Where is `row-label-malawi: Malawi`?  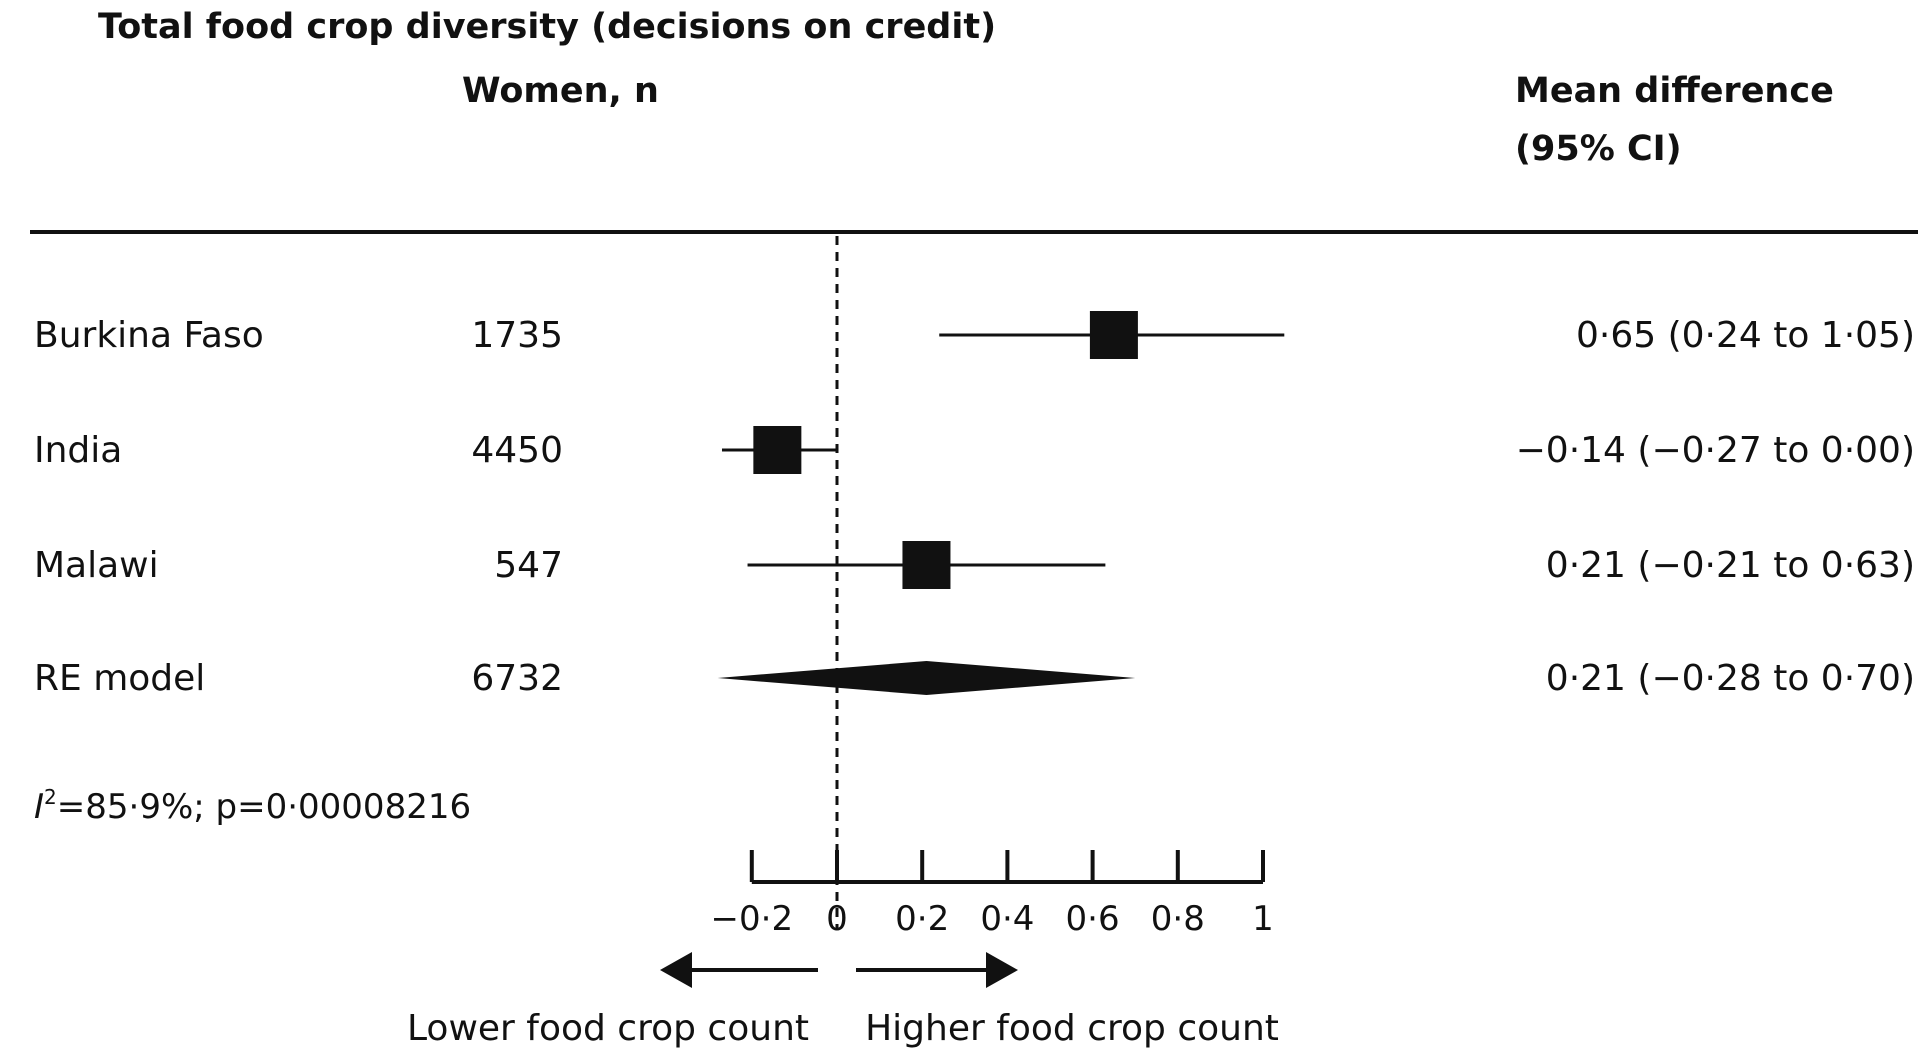
row-label-malawi: Malawi is located at coordinates (96, 565).